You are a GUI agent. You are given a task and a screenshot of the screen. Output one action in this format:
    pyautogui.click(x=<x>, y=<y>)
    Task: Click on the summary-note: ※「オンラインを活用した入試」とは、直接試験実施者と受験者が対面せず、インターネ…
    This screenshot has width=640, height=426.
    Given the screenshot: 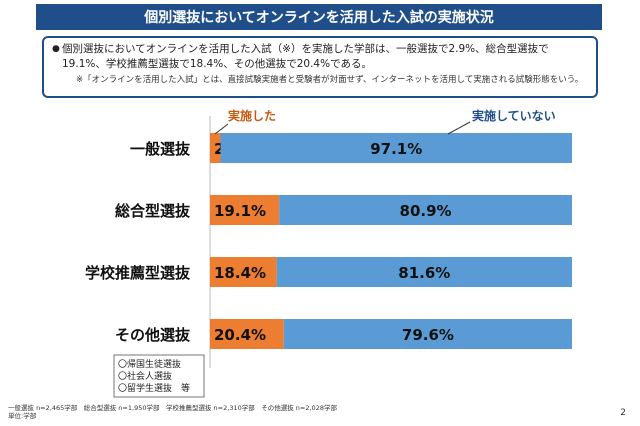 What is the action you would take?
    pyautogui.click(x=330, y=80)
    